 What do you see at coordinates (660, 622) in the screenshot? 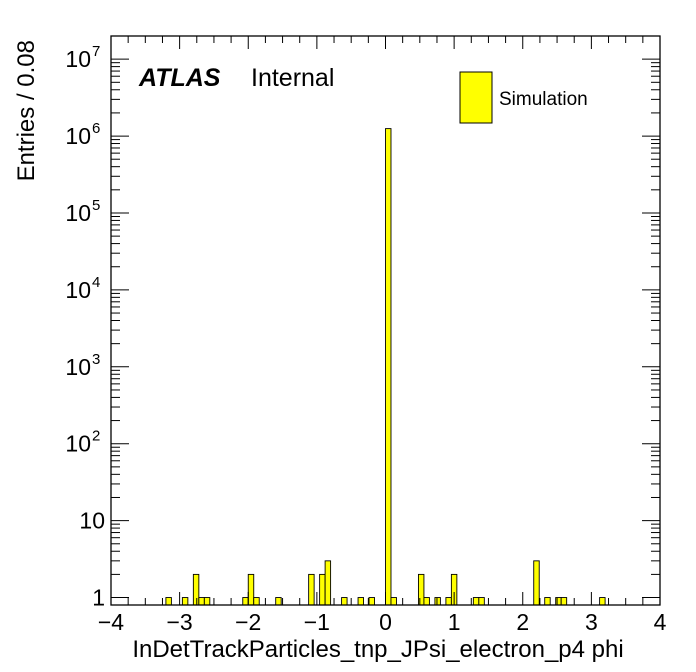
I see `x-tick-label: 4` at bounding box center [660, 622].